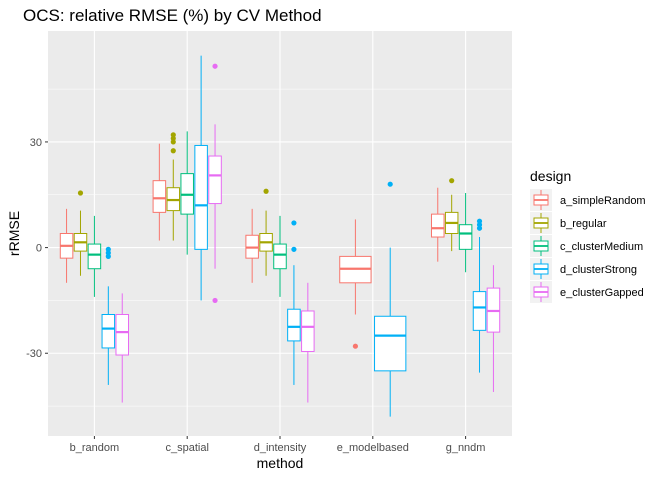 The image size is (672, 480). What do you see at coordinates (95, 448) in the screenshot?
I see `x-tick-label: b_random` at bounding box center [95, 448].